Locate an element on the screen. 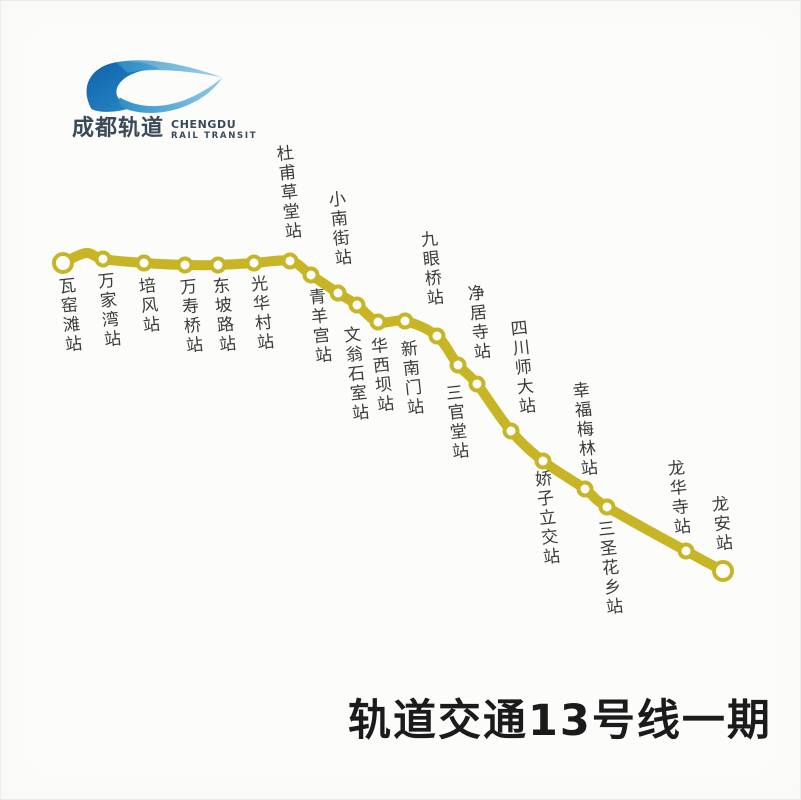  logo-chinese-name: 成都轨道 is located at coordinates (118, 128).